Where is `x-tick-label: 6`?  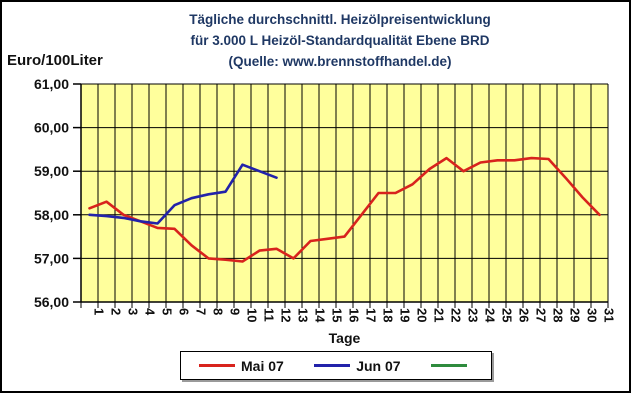 x-tick-label: 6 is located at coordinates (184, 311).